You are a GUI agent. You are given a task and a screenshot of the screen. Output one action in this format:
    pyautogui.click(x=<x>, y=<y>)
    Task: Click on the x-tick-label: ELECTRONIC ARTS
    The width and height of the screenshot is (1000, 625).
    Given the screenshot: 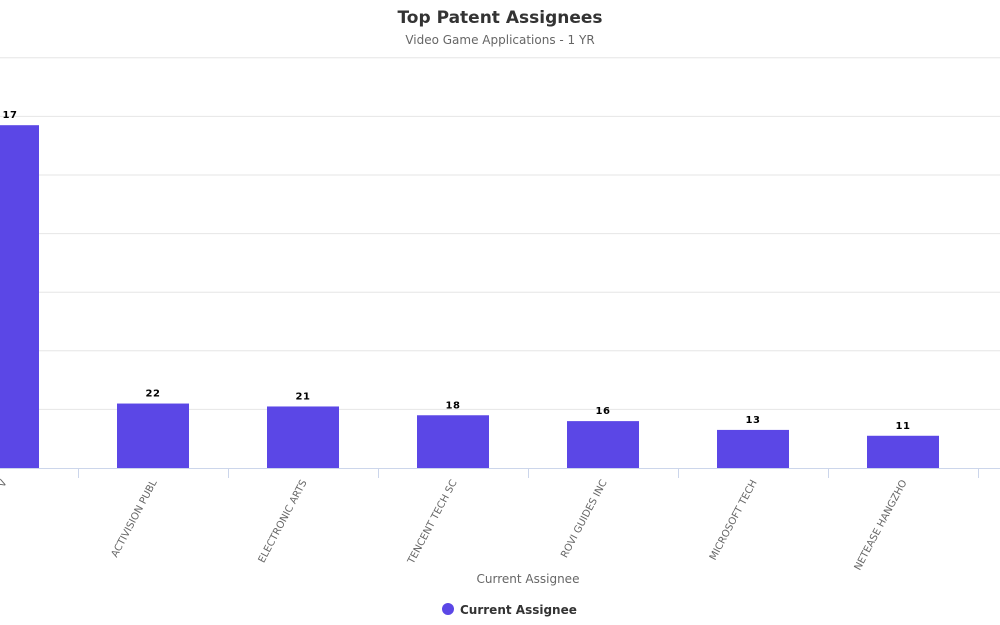 What is the action you would take?
    pyautogui.click(x=283, y=521)
    